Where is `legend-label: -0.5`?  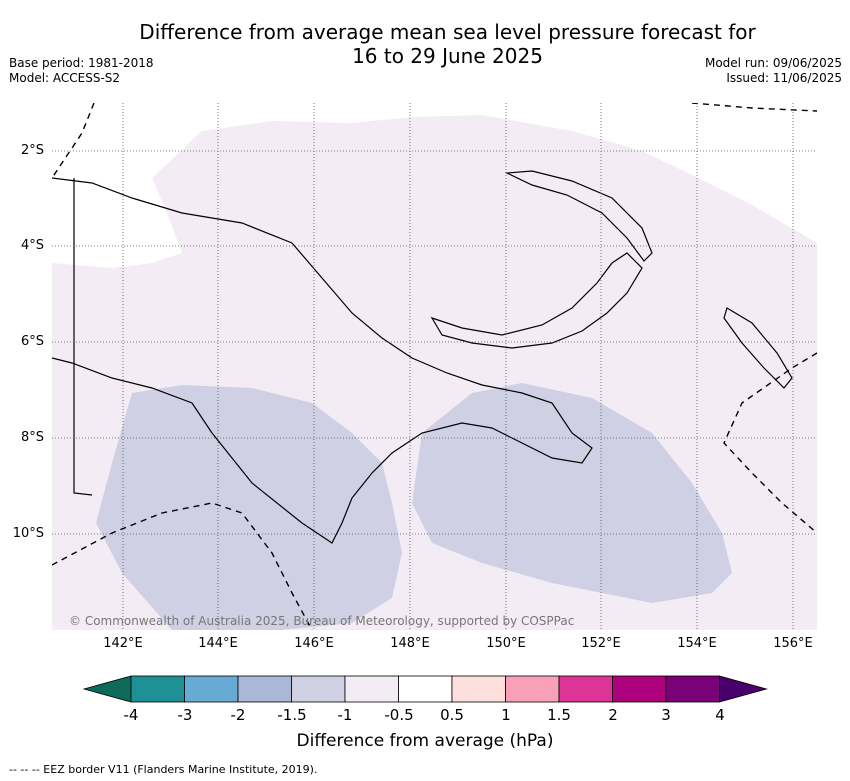 legend-label: -0.5 is located at coordinates (399, 715).